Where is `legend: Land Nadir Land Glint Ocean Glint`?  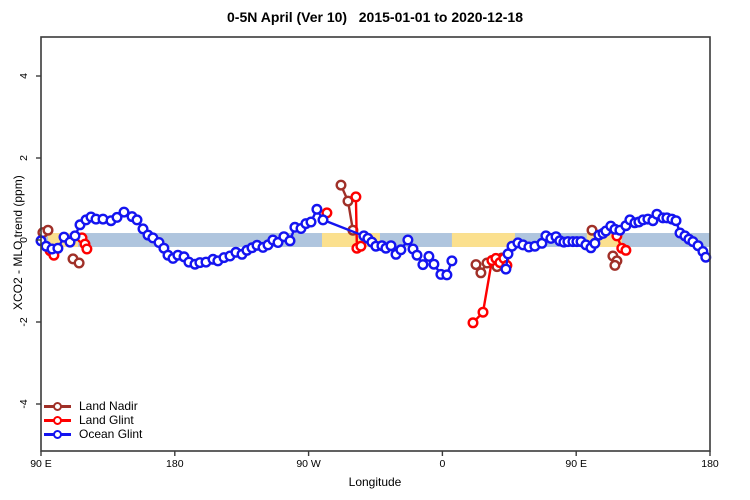 legend: Land Nadir Land Glint Ocean Glint is located at coordinates (93, 420).